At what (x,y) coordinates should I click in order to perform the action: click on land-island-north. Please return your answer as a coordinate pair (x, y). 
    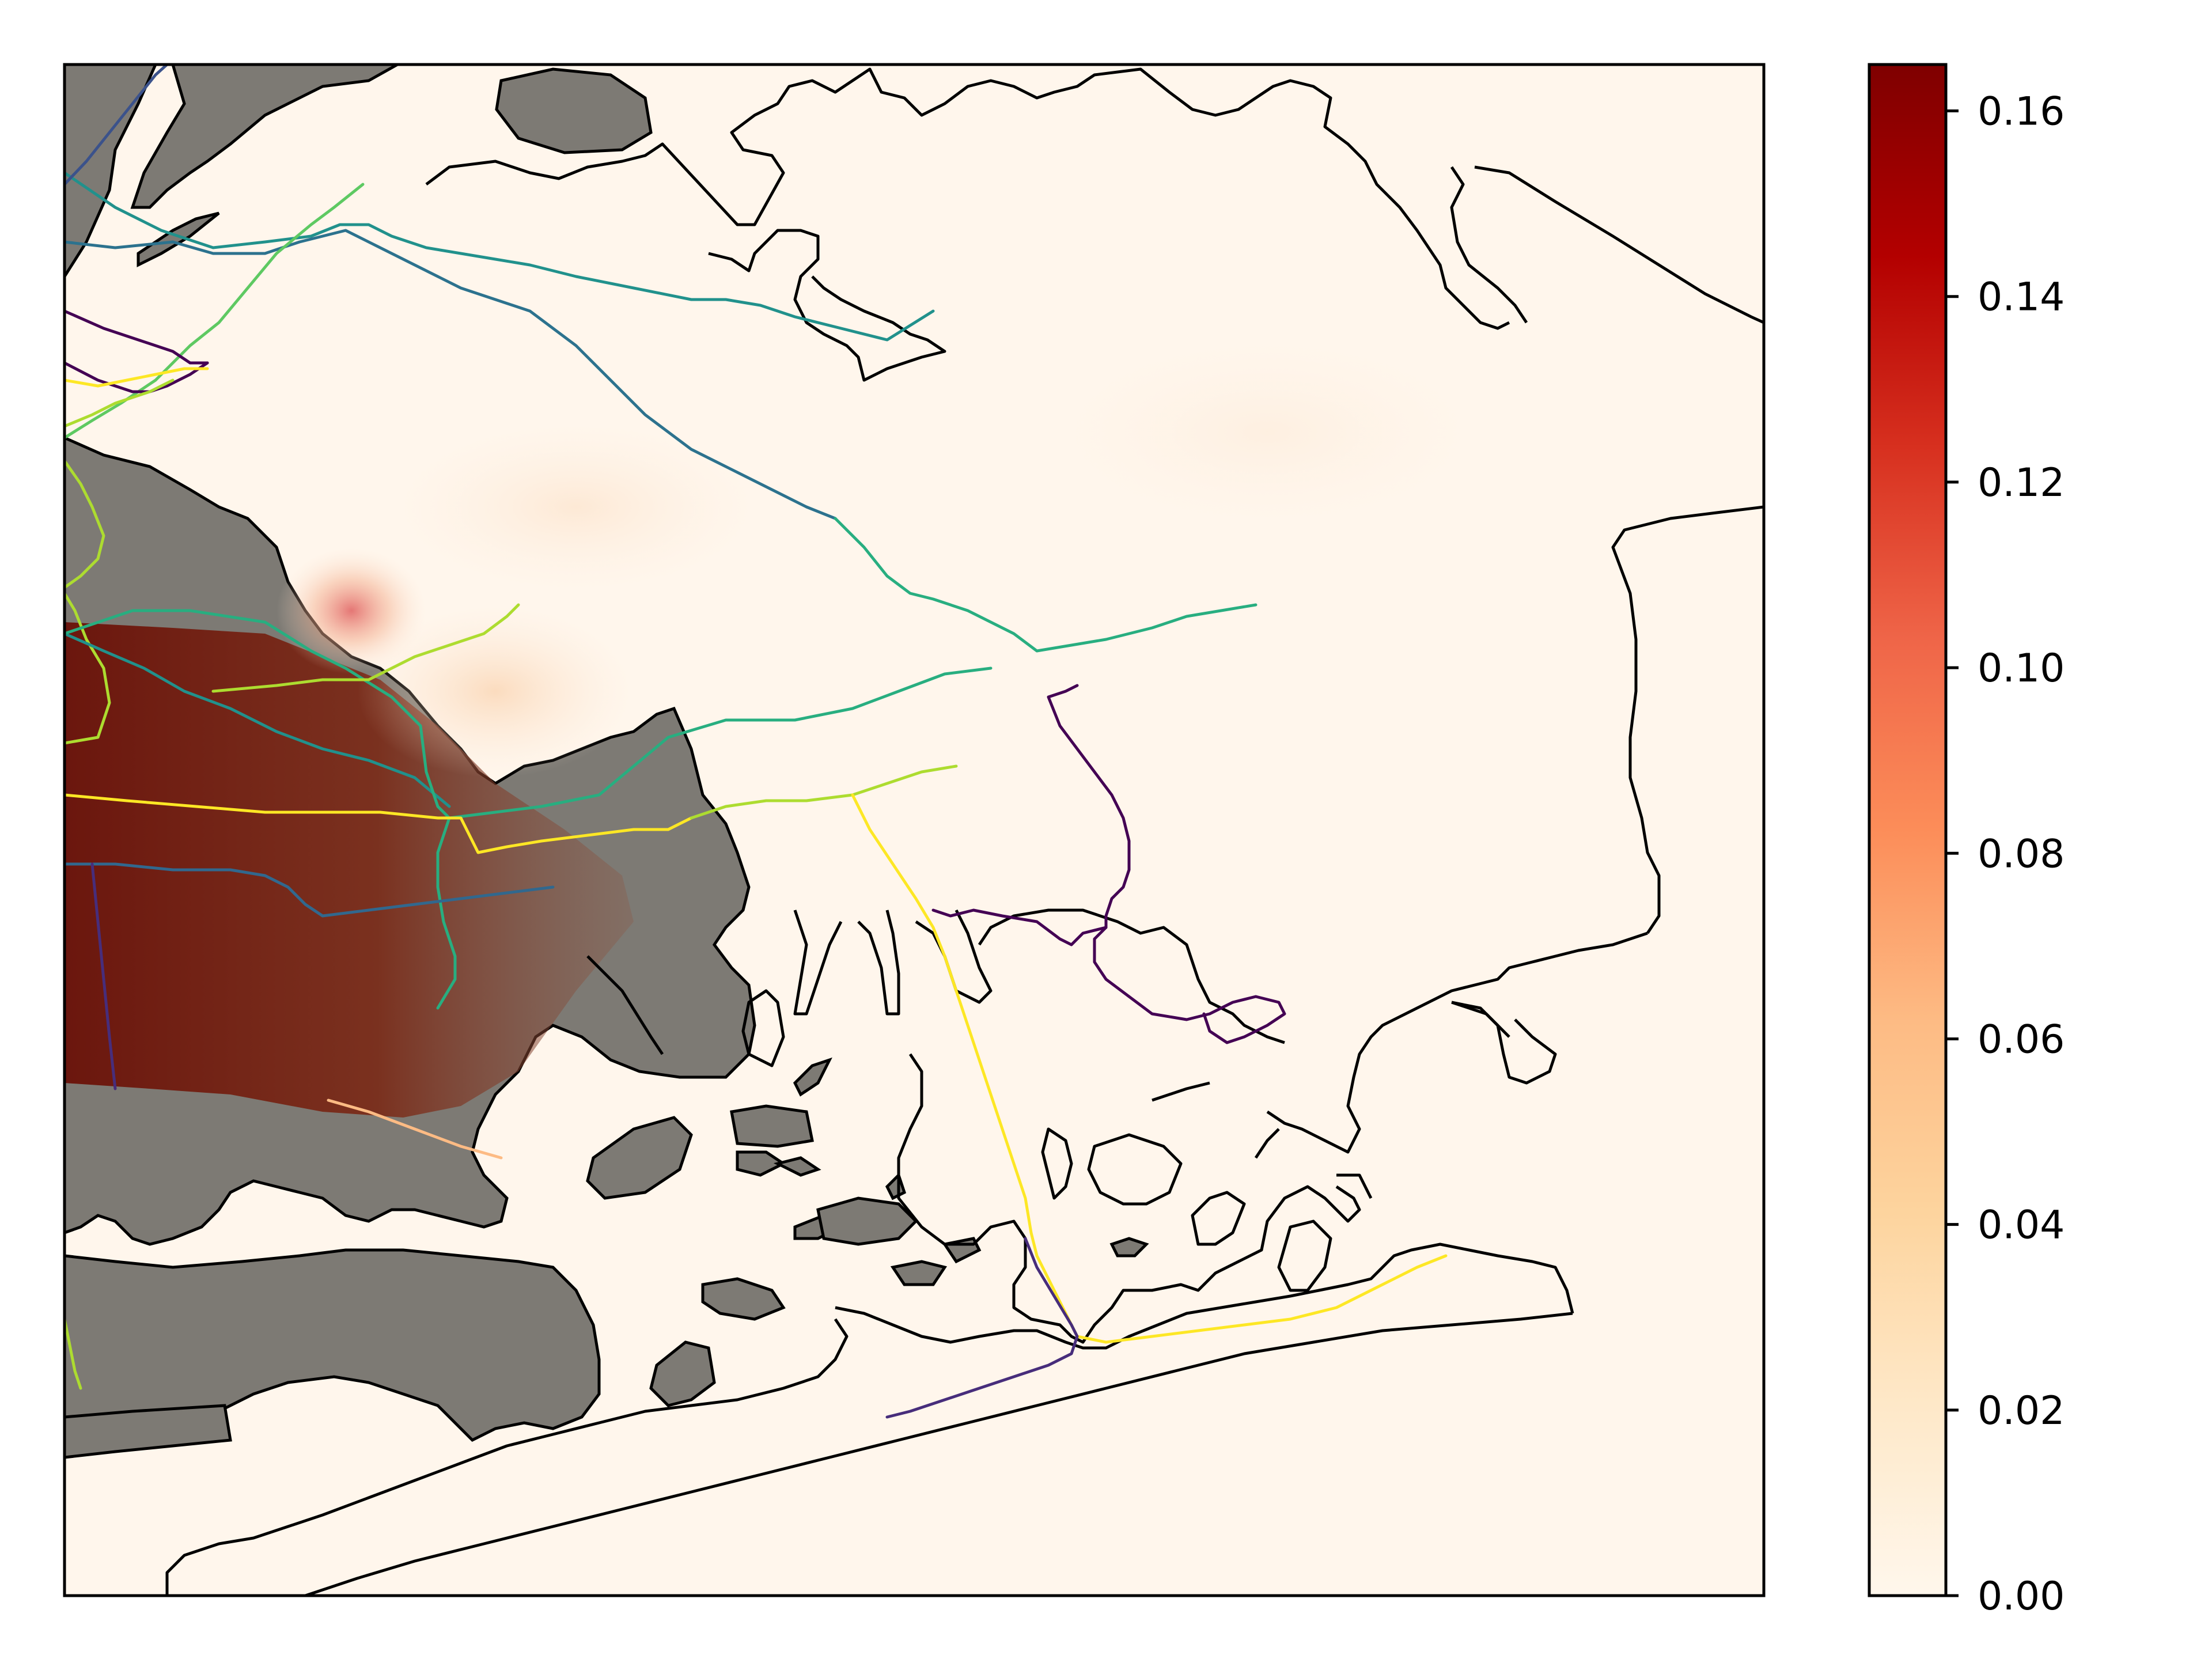
    Looking at the image, I should click on (574, 110).